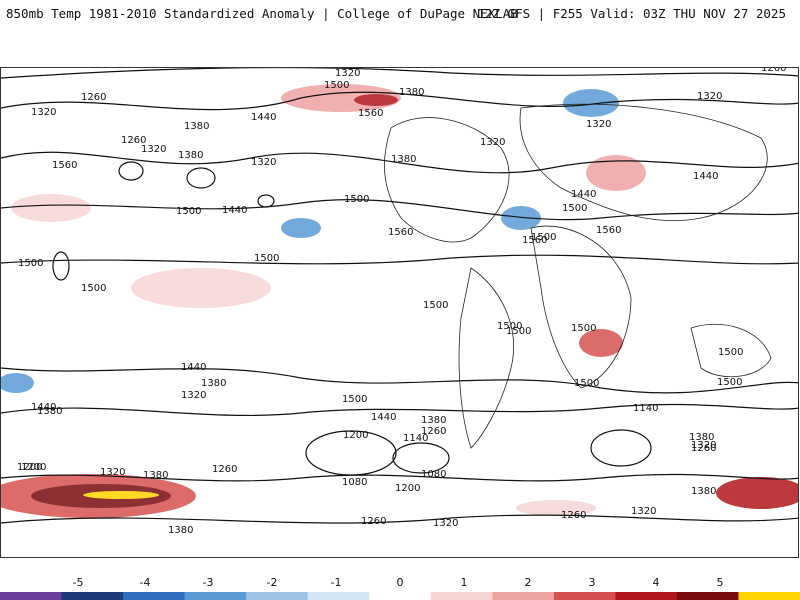 The image size is (800, 600). What do you see at coordinates (301, 228) in the screenshot?
I see `cold-anomaly-pacific` at bounding box center [301, 228].